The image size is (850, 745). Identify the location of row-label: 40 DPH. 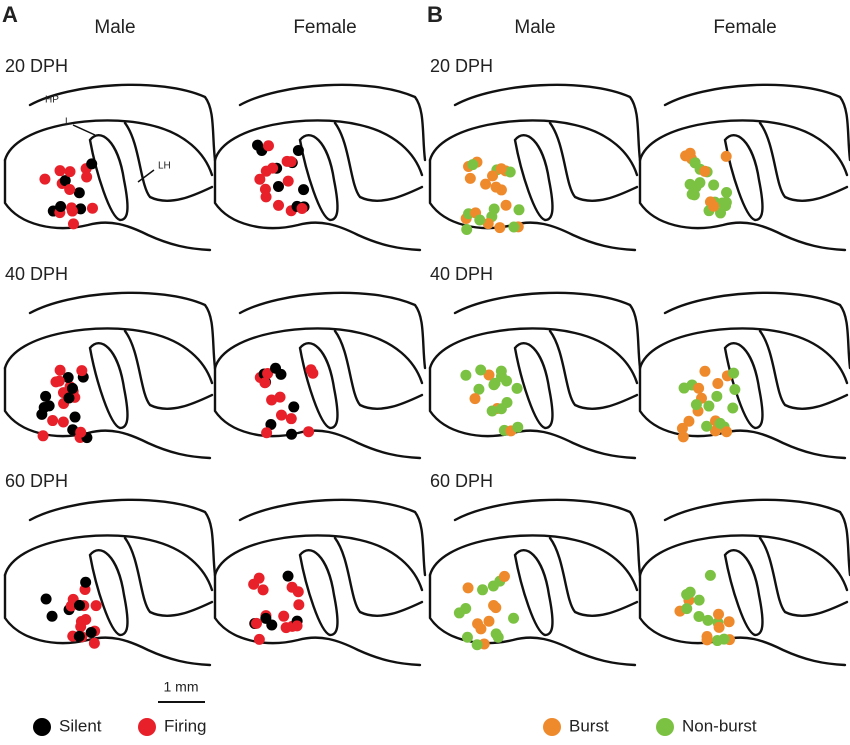
(461, 274).